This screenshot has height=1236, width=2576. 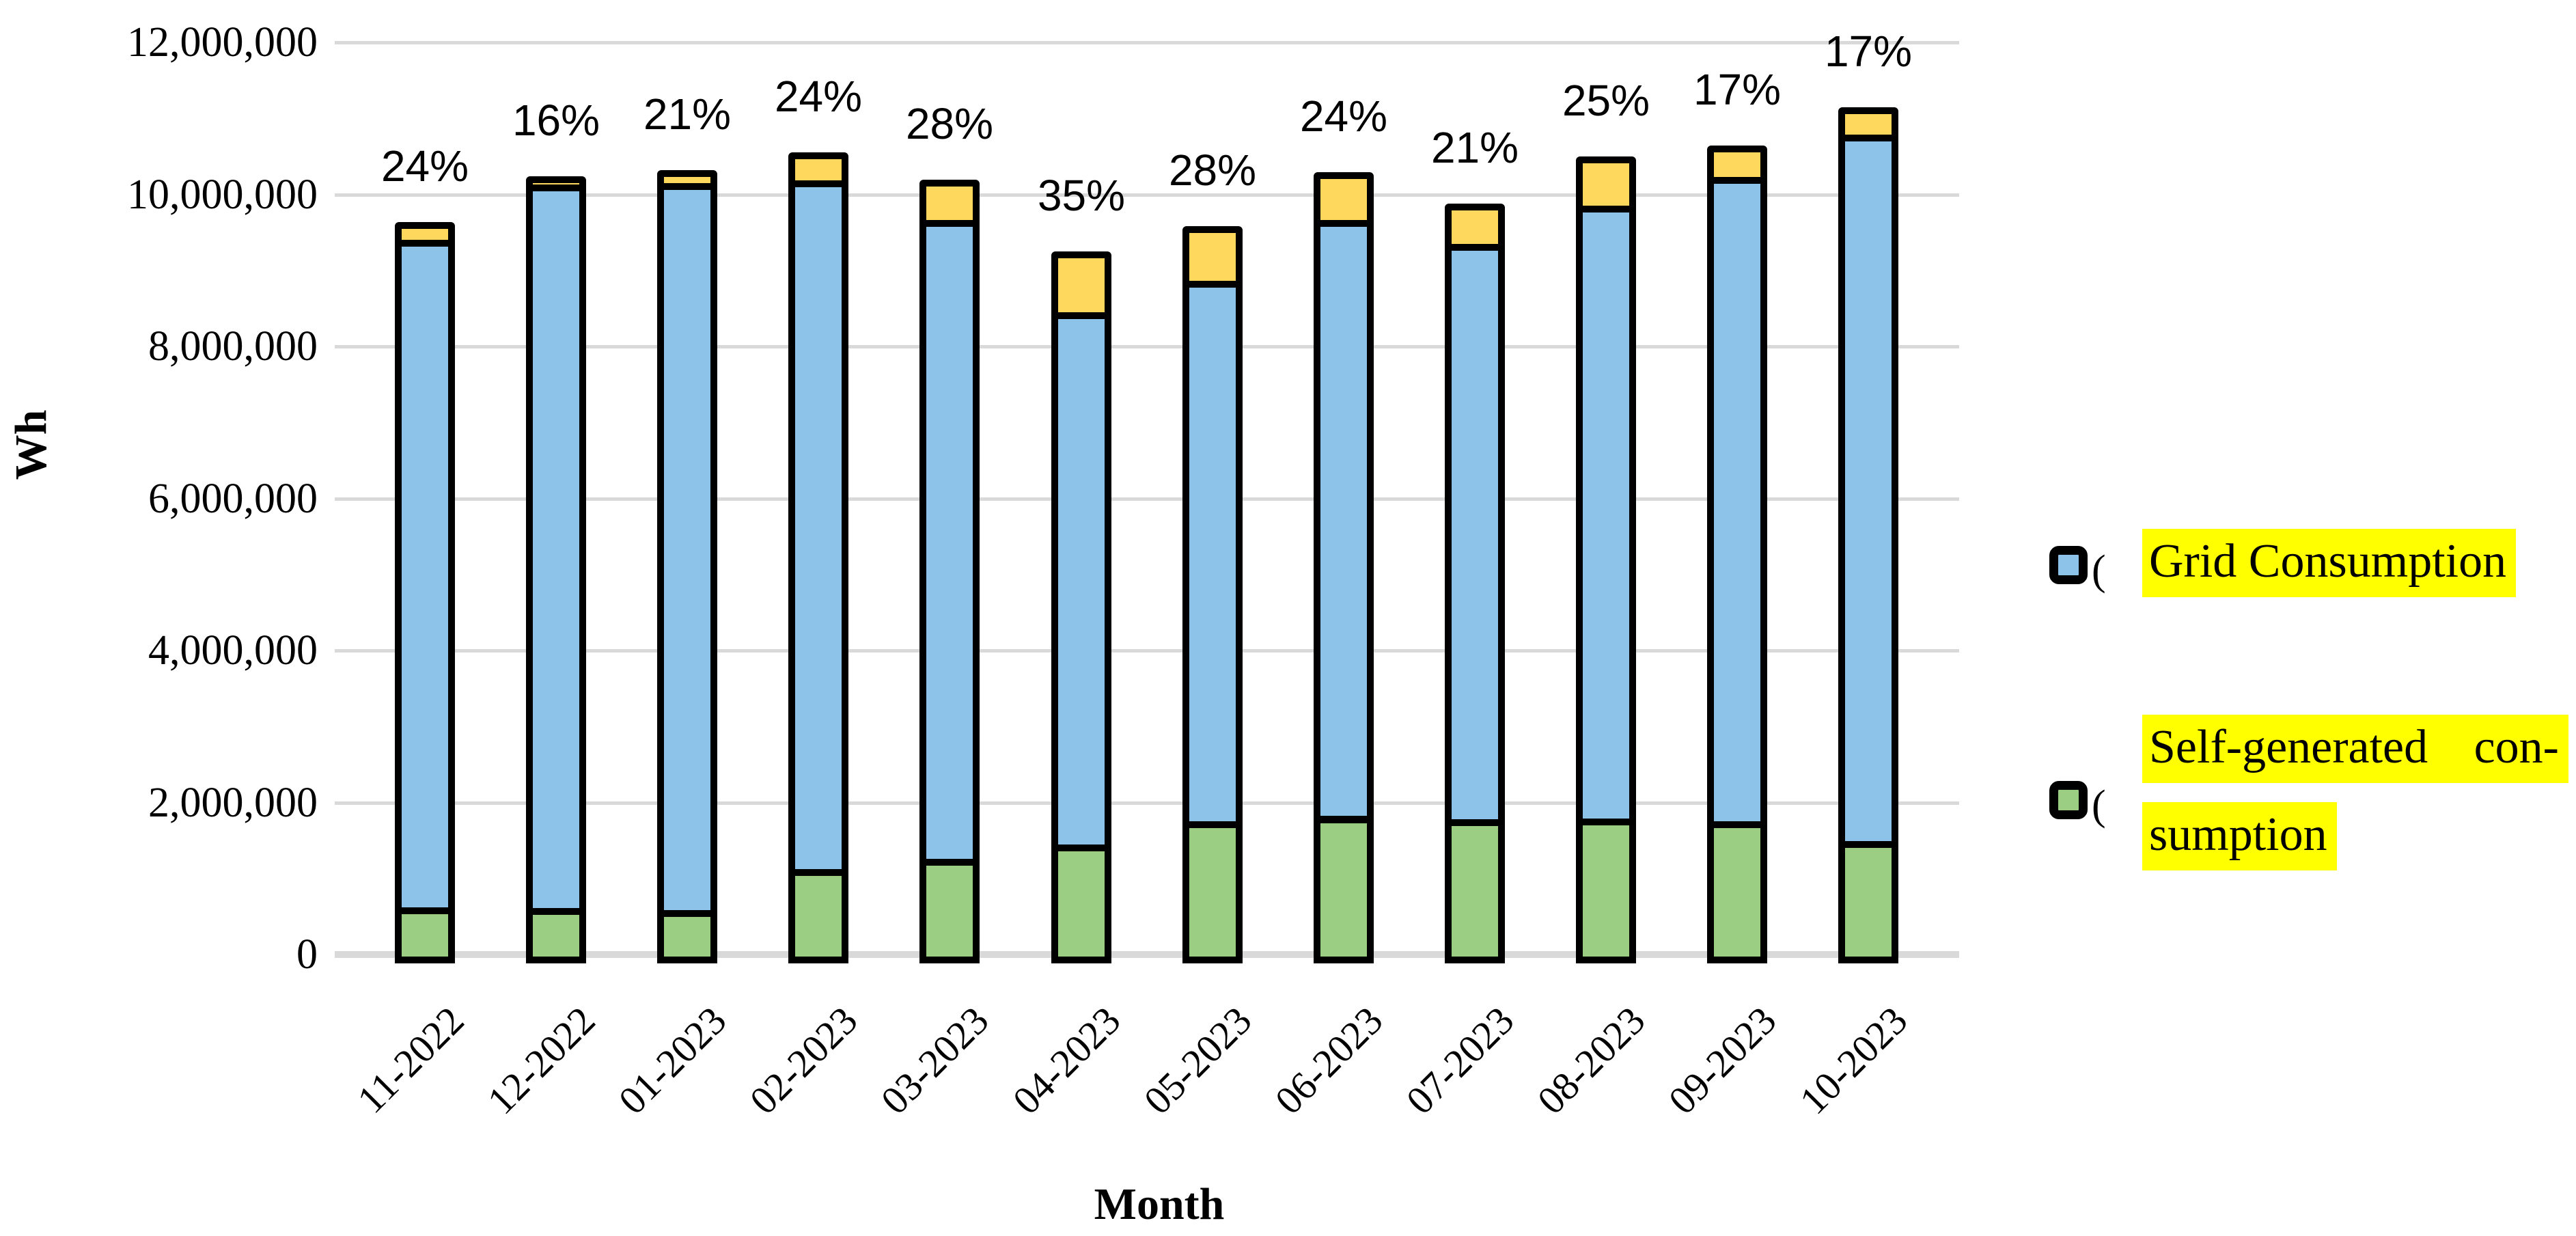 I want to click on y-axis-title: Wh, so click(x=31, y=444).